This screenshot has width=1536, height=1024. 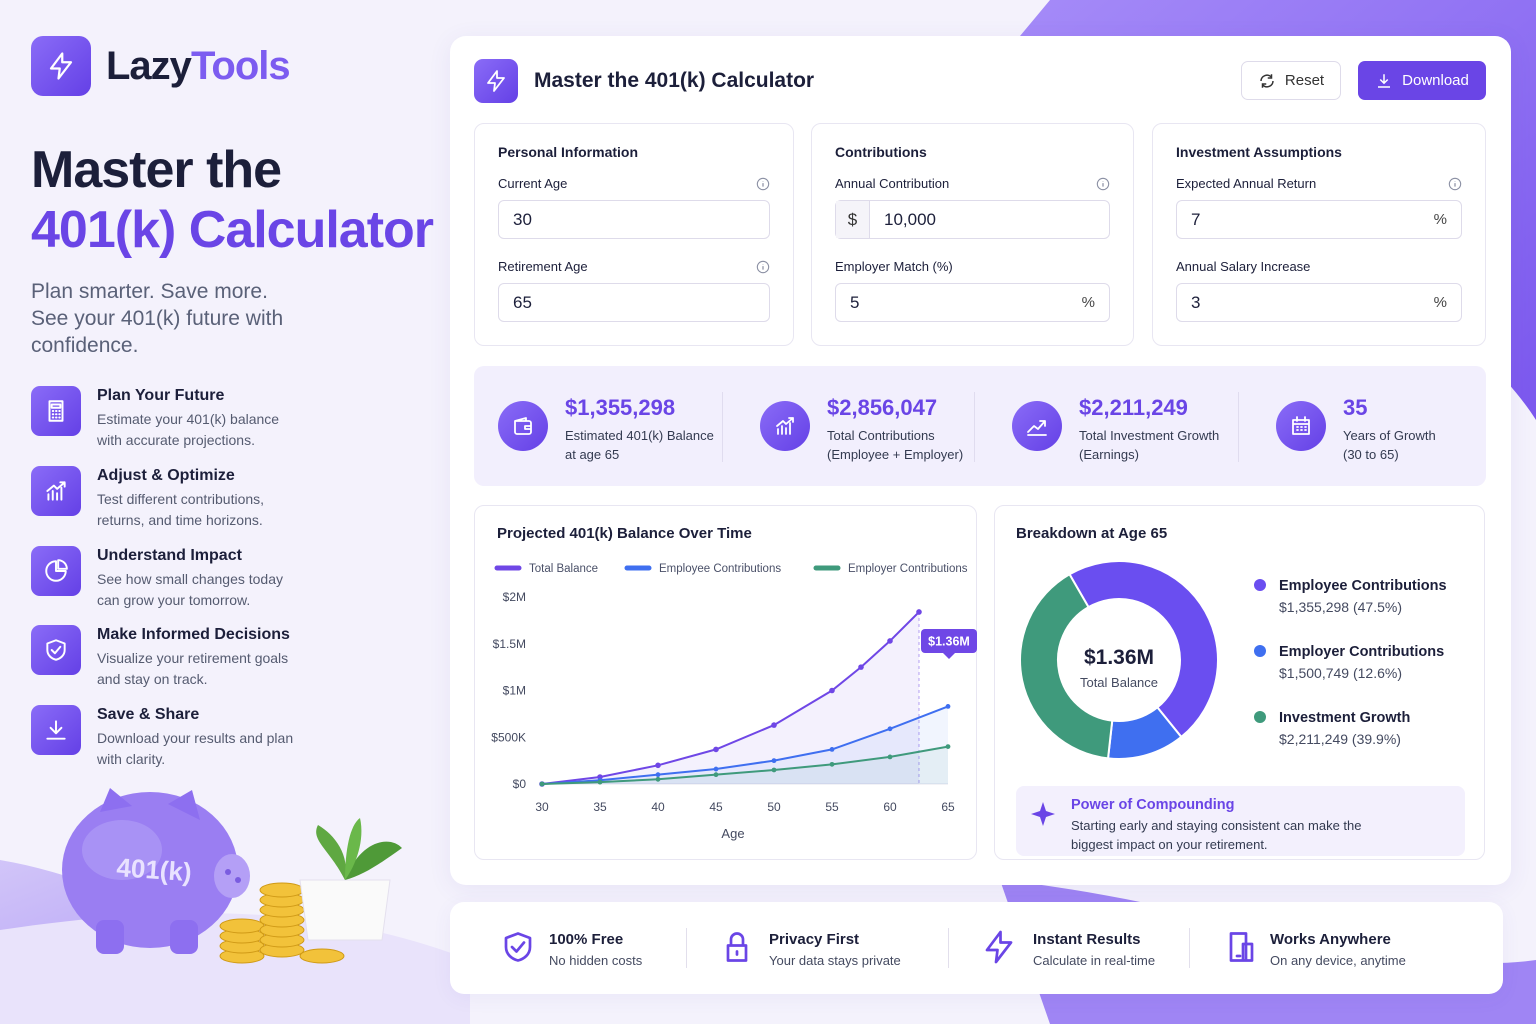 I want to click on input-field: 7%, so click(x=1319, y=219).